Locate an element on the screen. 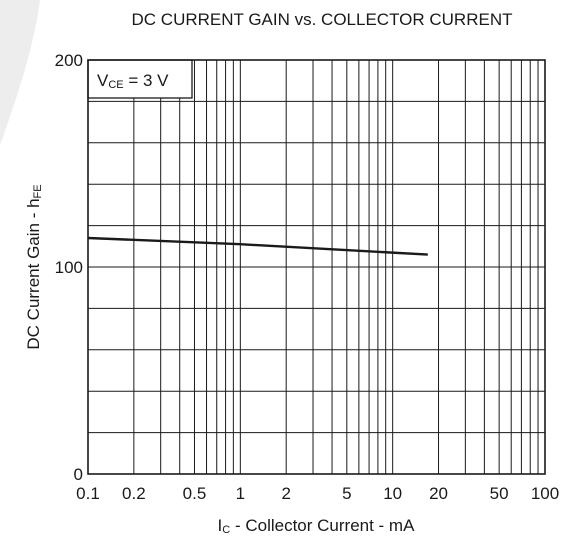  x-tick-label: 10 is located at coordinates (392, 493).